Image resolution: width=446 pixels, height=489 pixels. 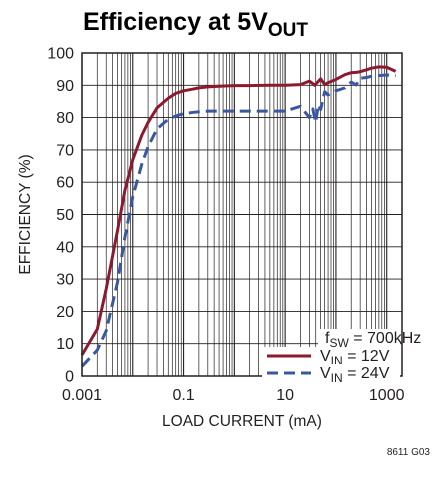 What do you see at coordinates (65, 215) in the screenshot?
I see `y-tick-label: 50` at bounding box center [65, 215].